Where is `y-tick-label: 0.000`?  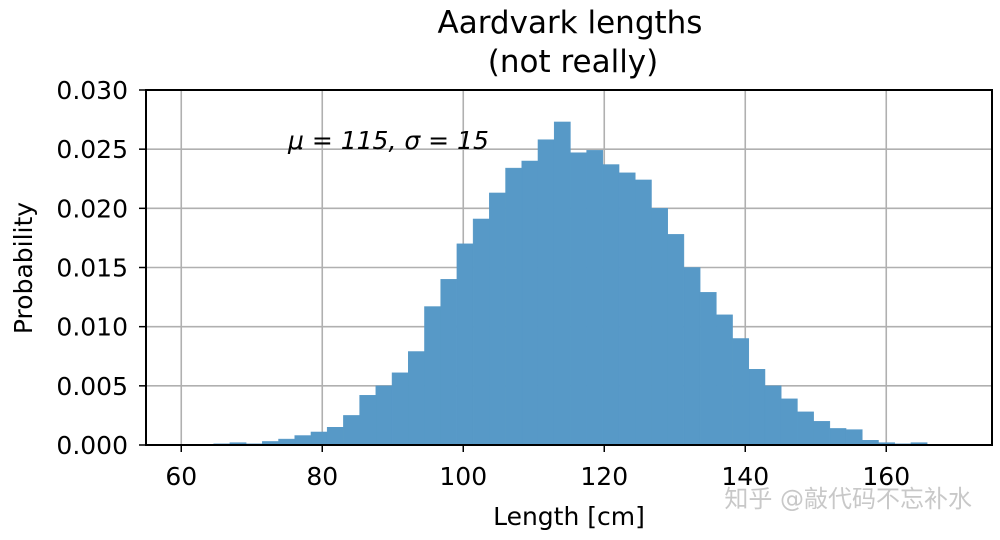
y-tick-label: 0.000 is located at coordinates (92, 445).